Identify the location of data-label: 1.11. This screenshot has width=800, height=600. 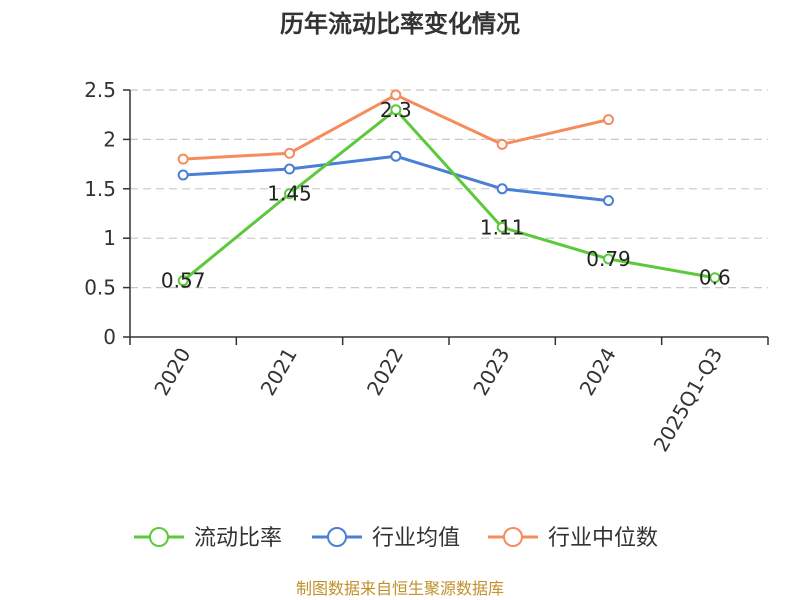
(502, 227).